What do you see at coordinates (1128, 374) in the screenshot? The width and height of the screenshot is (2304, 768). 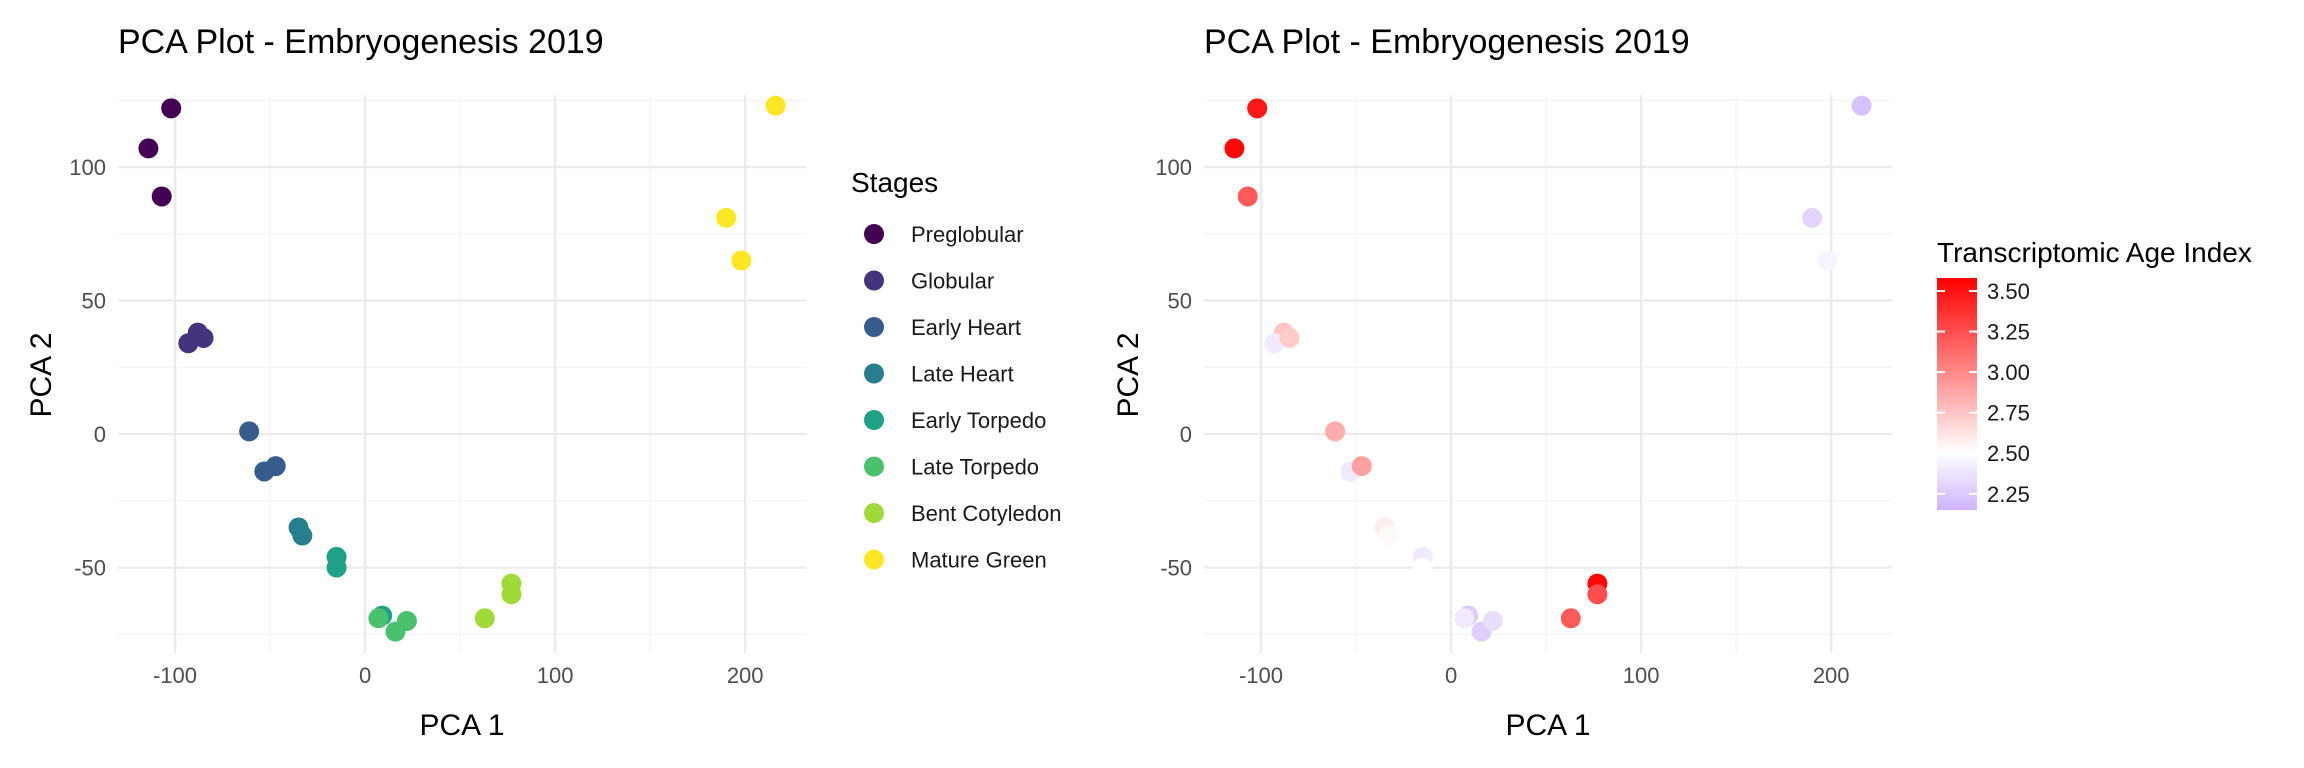 I see `right-chart-y-axis-title: PCA 2` at bounding box center [1128, 374].